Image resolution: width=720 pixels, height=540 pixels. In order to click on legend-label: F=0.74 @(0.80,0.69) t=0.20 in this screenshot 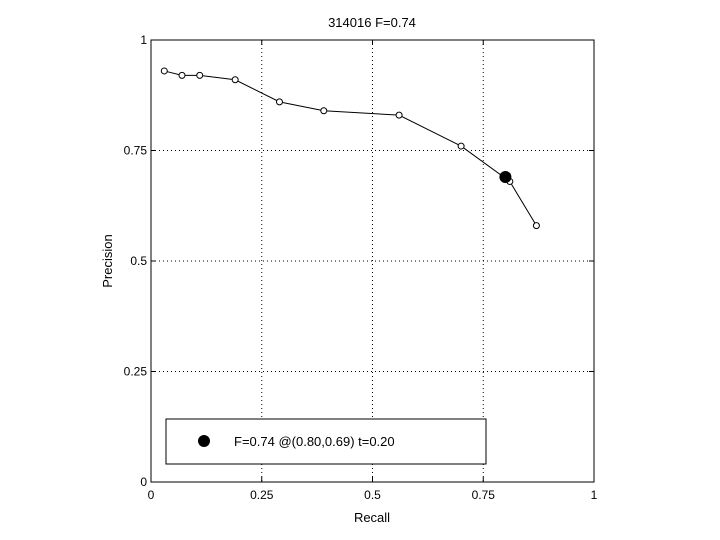, I will do `click(314, 441)`.